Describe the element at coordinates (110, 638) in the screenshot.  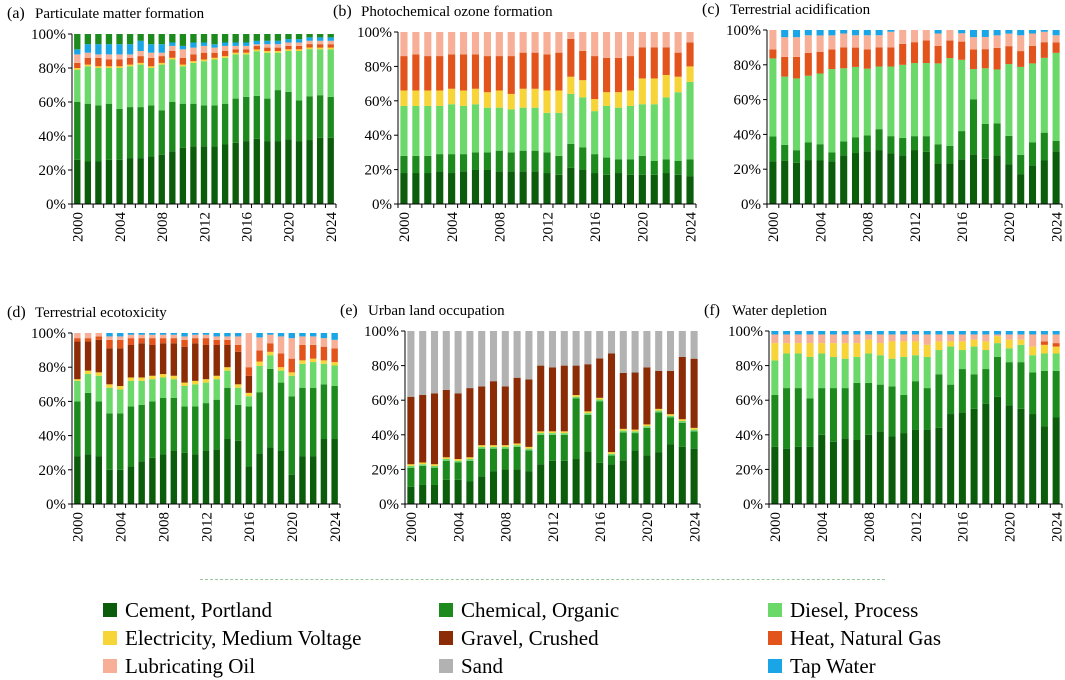
I see `legend-swatch-electricity` at that location.